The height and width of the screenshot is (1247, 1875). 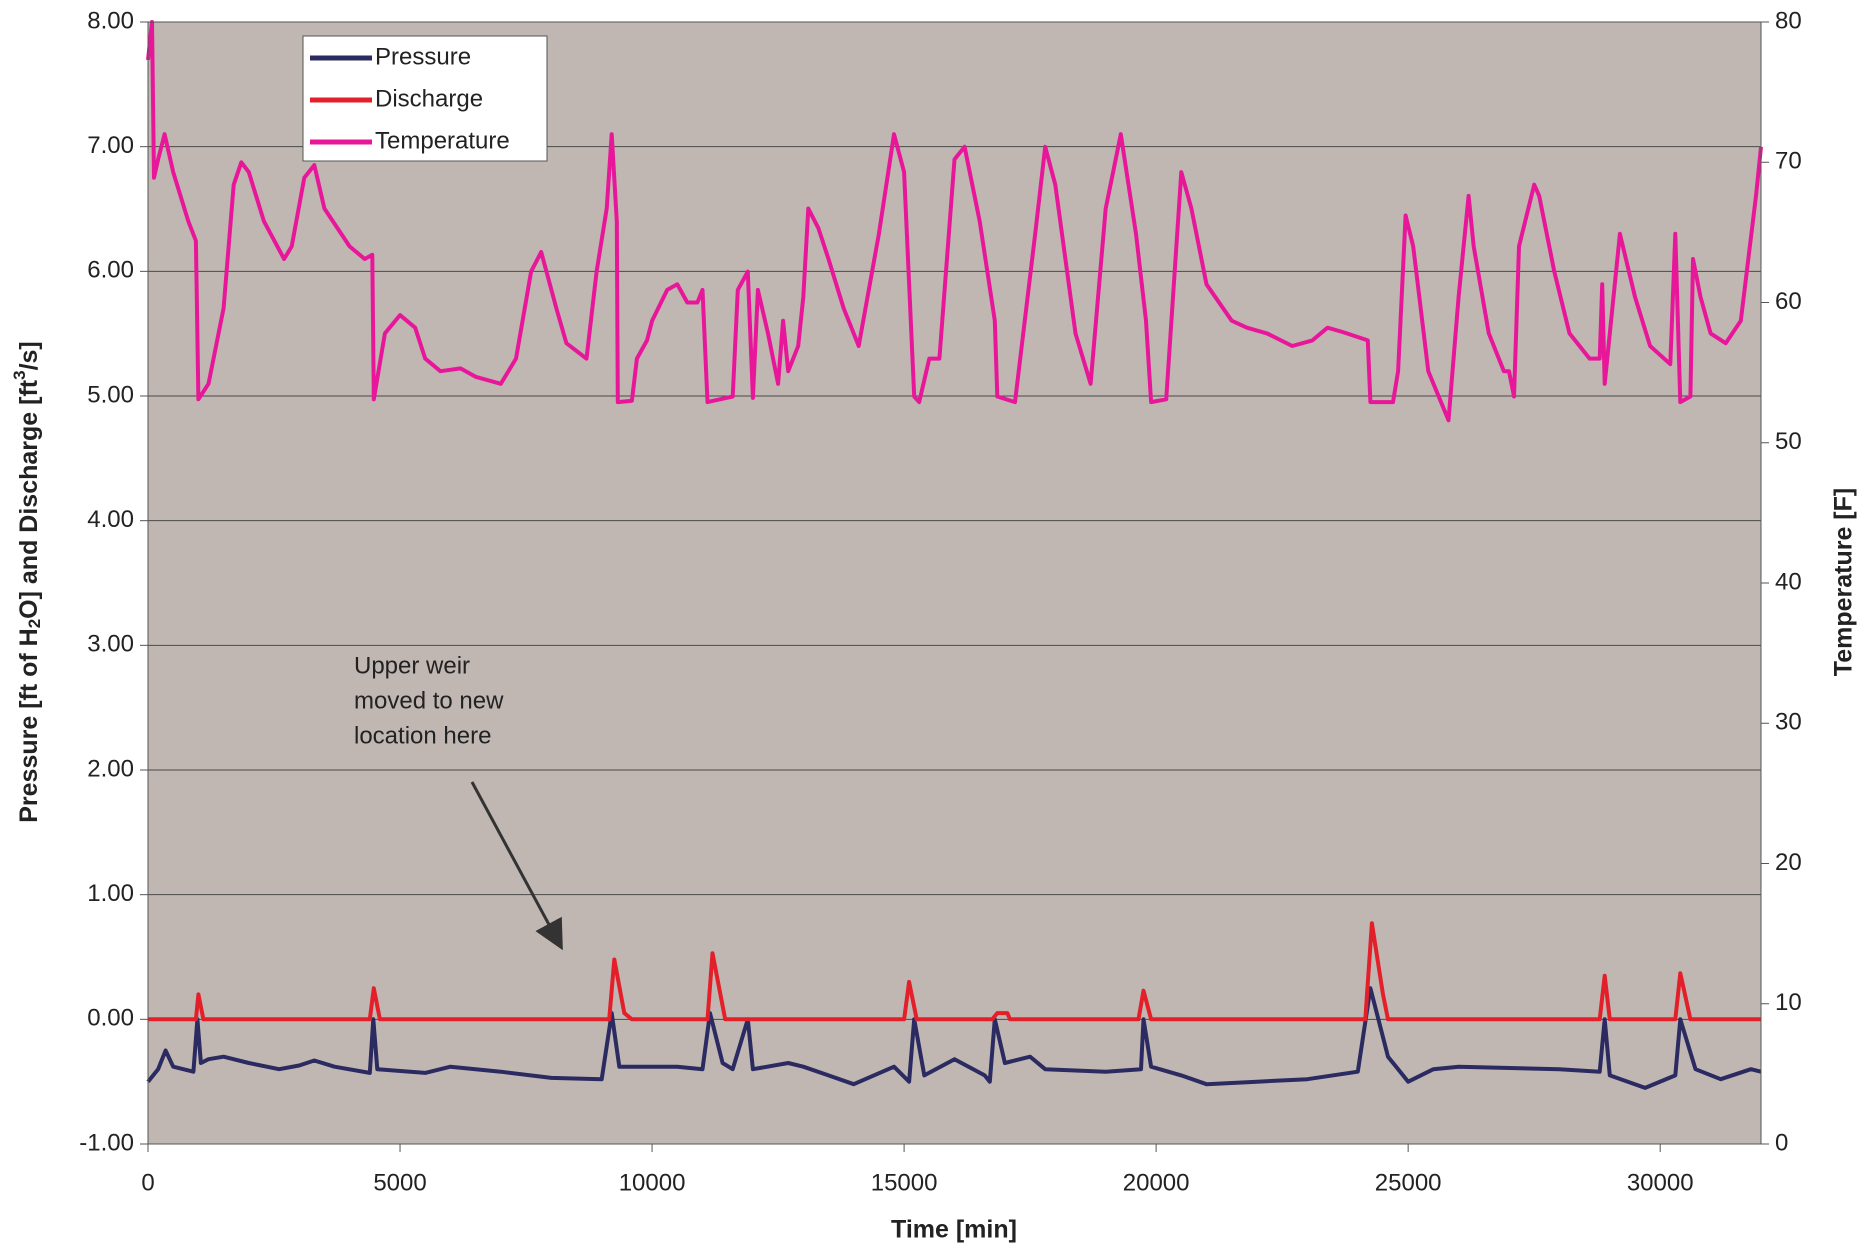 What do you see at coordinates (1788, 581) in the screenshot?
I see `y2-tick-label: 40` at bounding box center [1788, 581].